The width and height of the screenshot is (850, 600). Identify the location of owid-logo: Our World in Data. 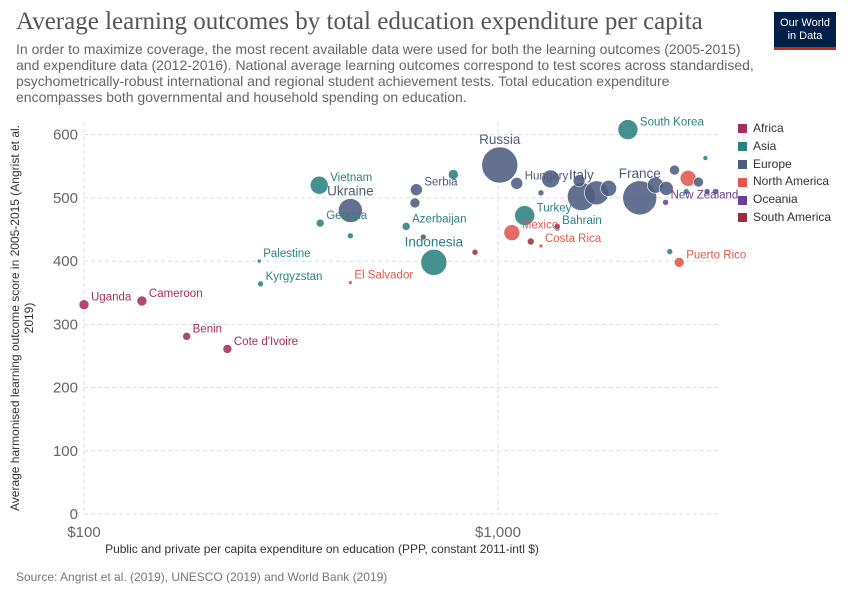
(805, 31).